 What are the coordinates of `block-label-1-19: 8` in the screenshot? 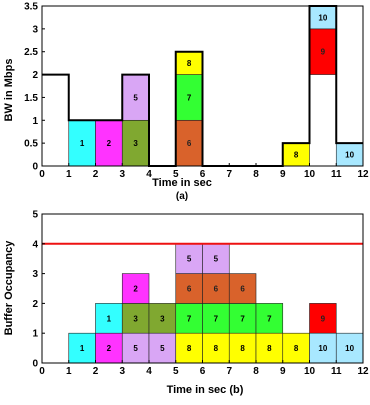 It's located at (269, 348).